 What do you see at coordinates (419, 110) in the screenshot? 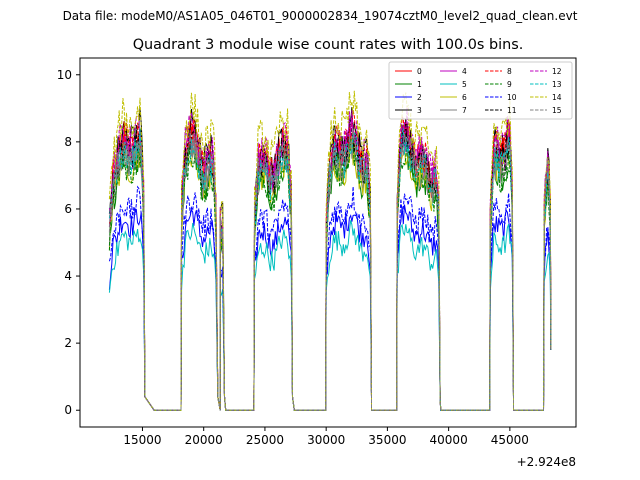
I see `legend-label-3: 3` at bounding box center [419, 110].